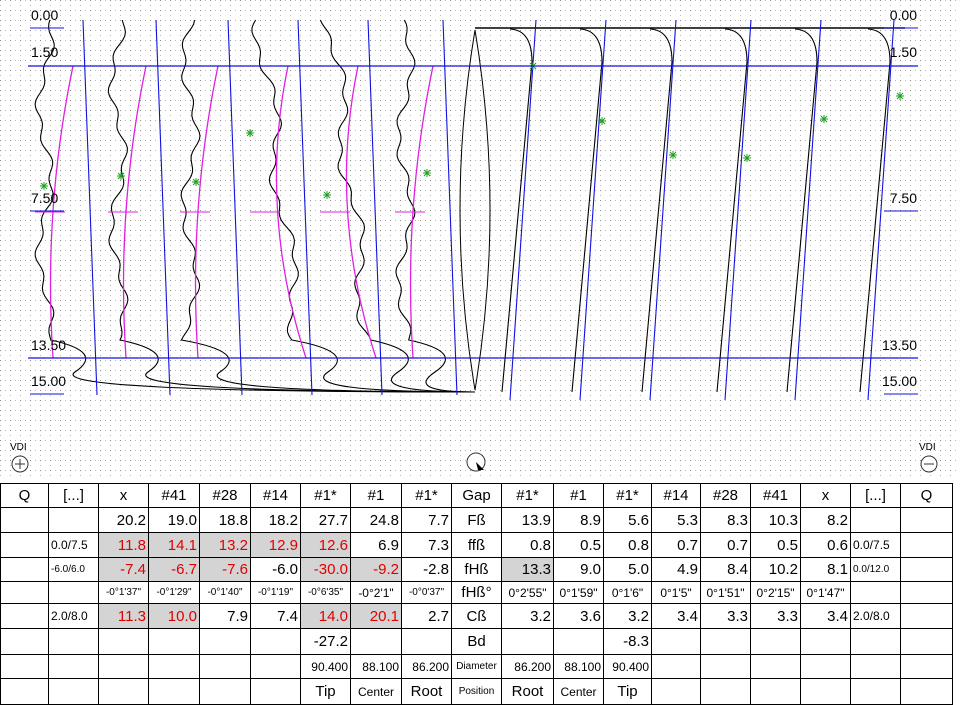 This screenshot has width=960, height=705. Describe the element at coordinates (627, 641) in the screenshot. I see `table-cell: -8.3` at that location.